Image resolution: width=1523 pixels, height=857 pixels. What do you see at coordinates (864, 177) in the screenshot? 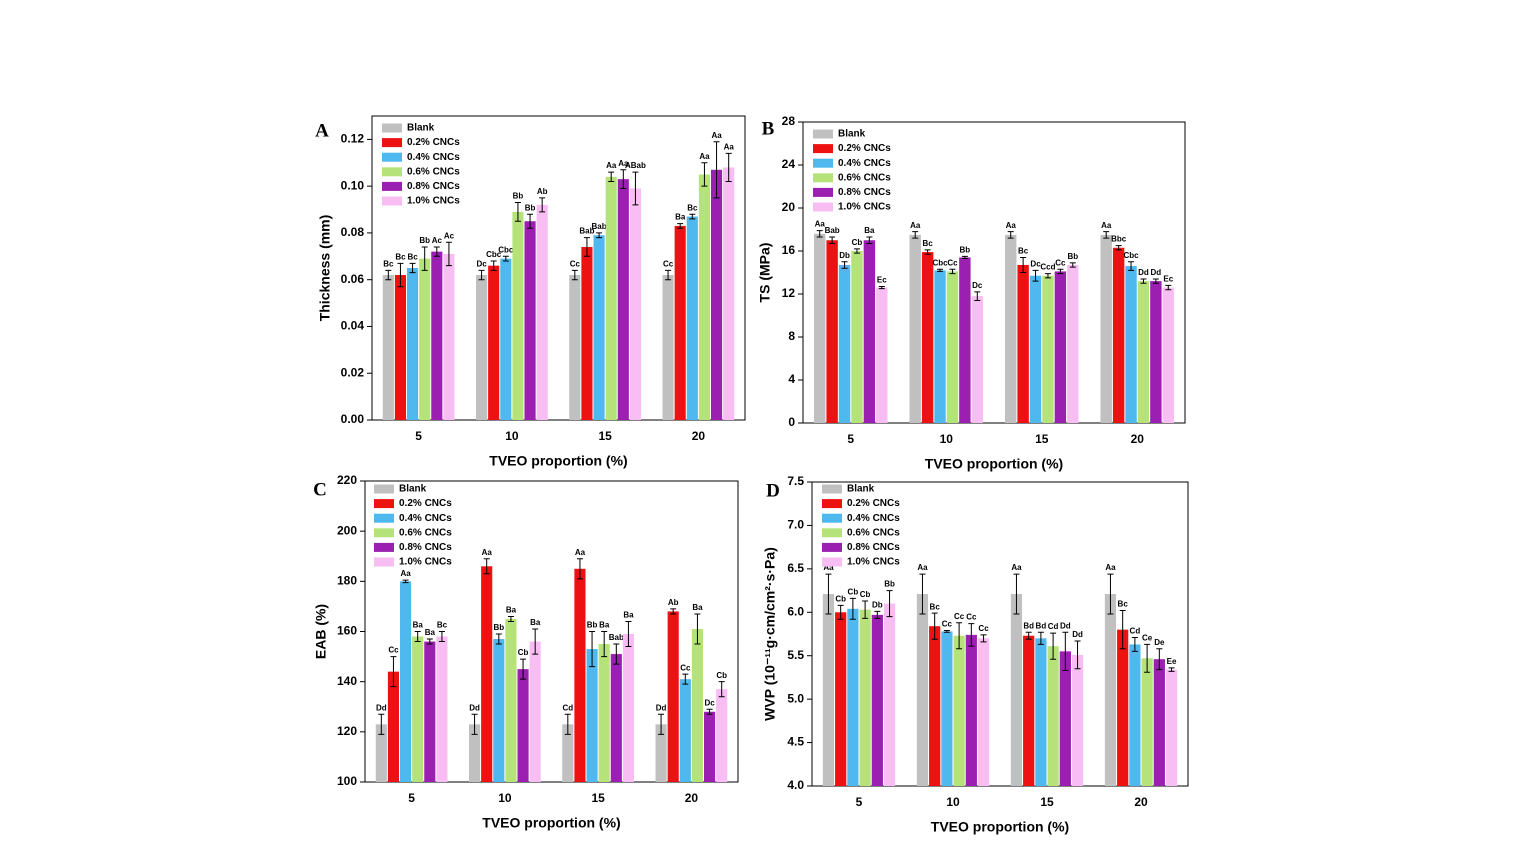
I see `legend-label: 0.6% CNCs` at bounding box center [864, 177].